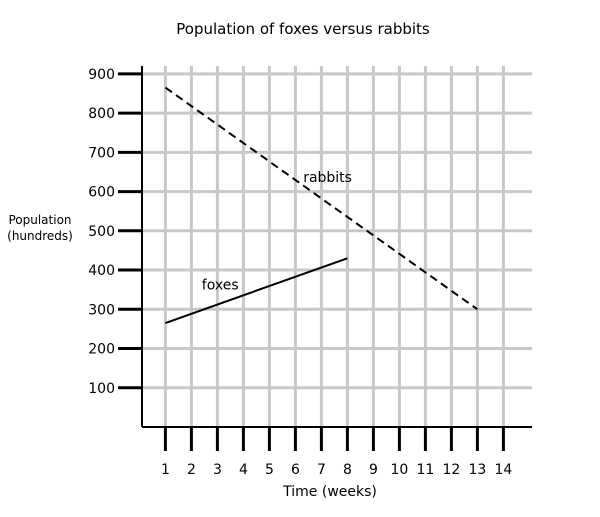  I want to click on x-tick-label: 2, so click(191, 470).